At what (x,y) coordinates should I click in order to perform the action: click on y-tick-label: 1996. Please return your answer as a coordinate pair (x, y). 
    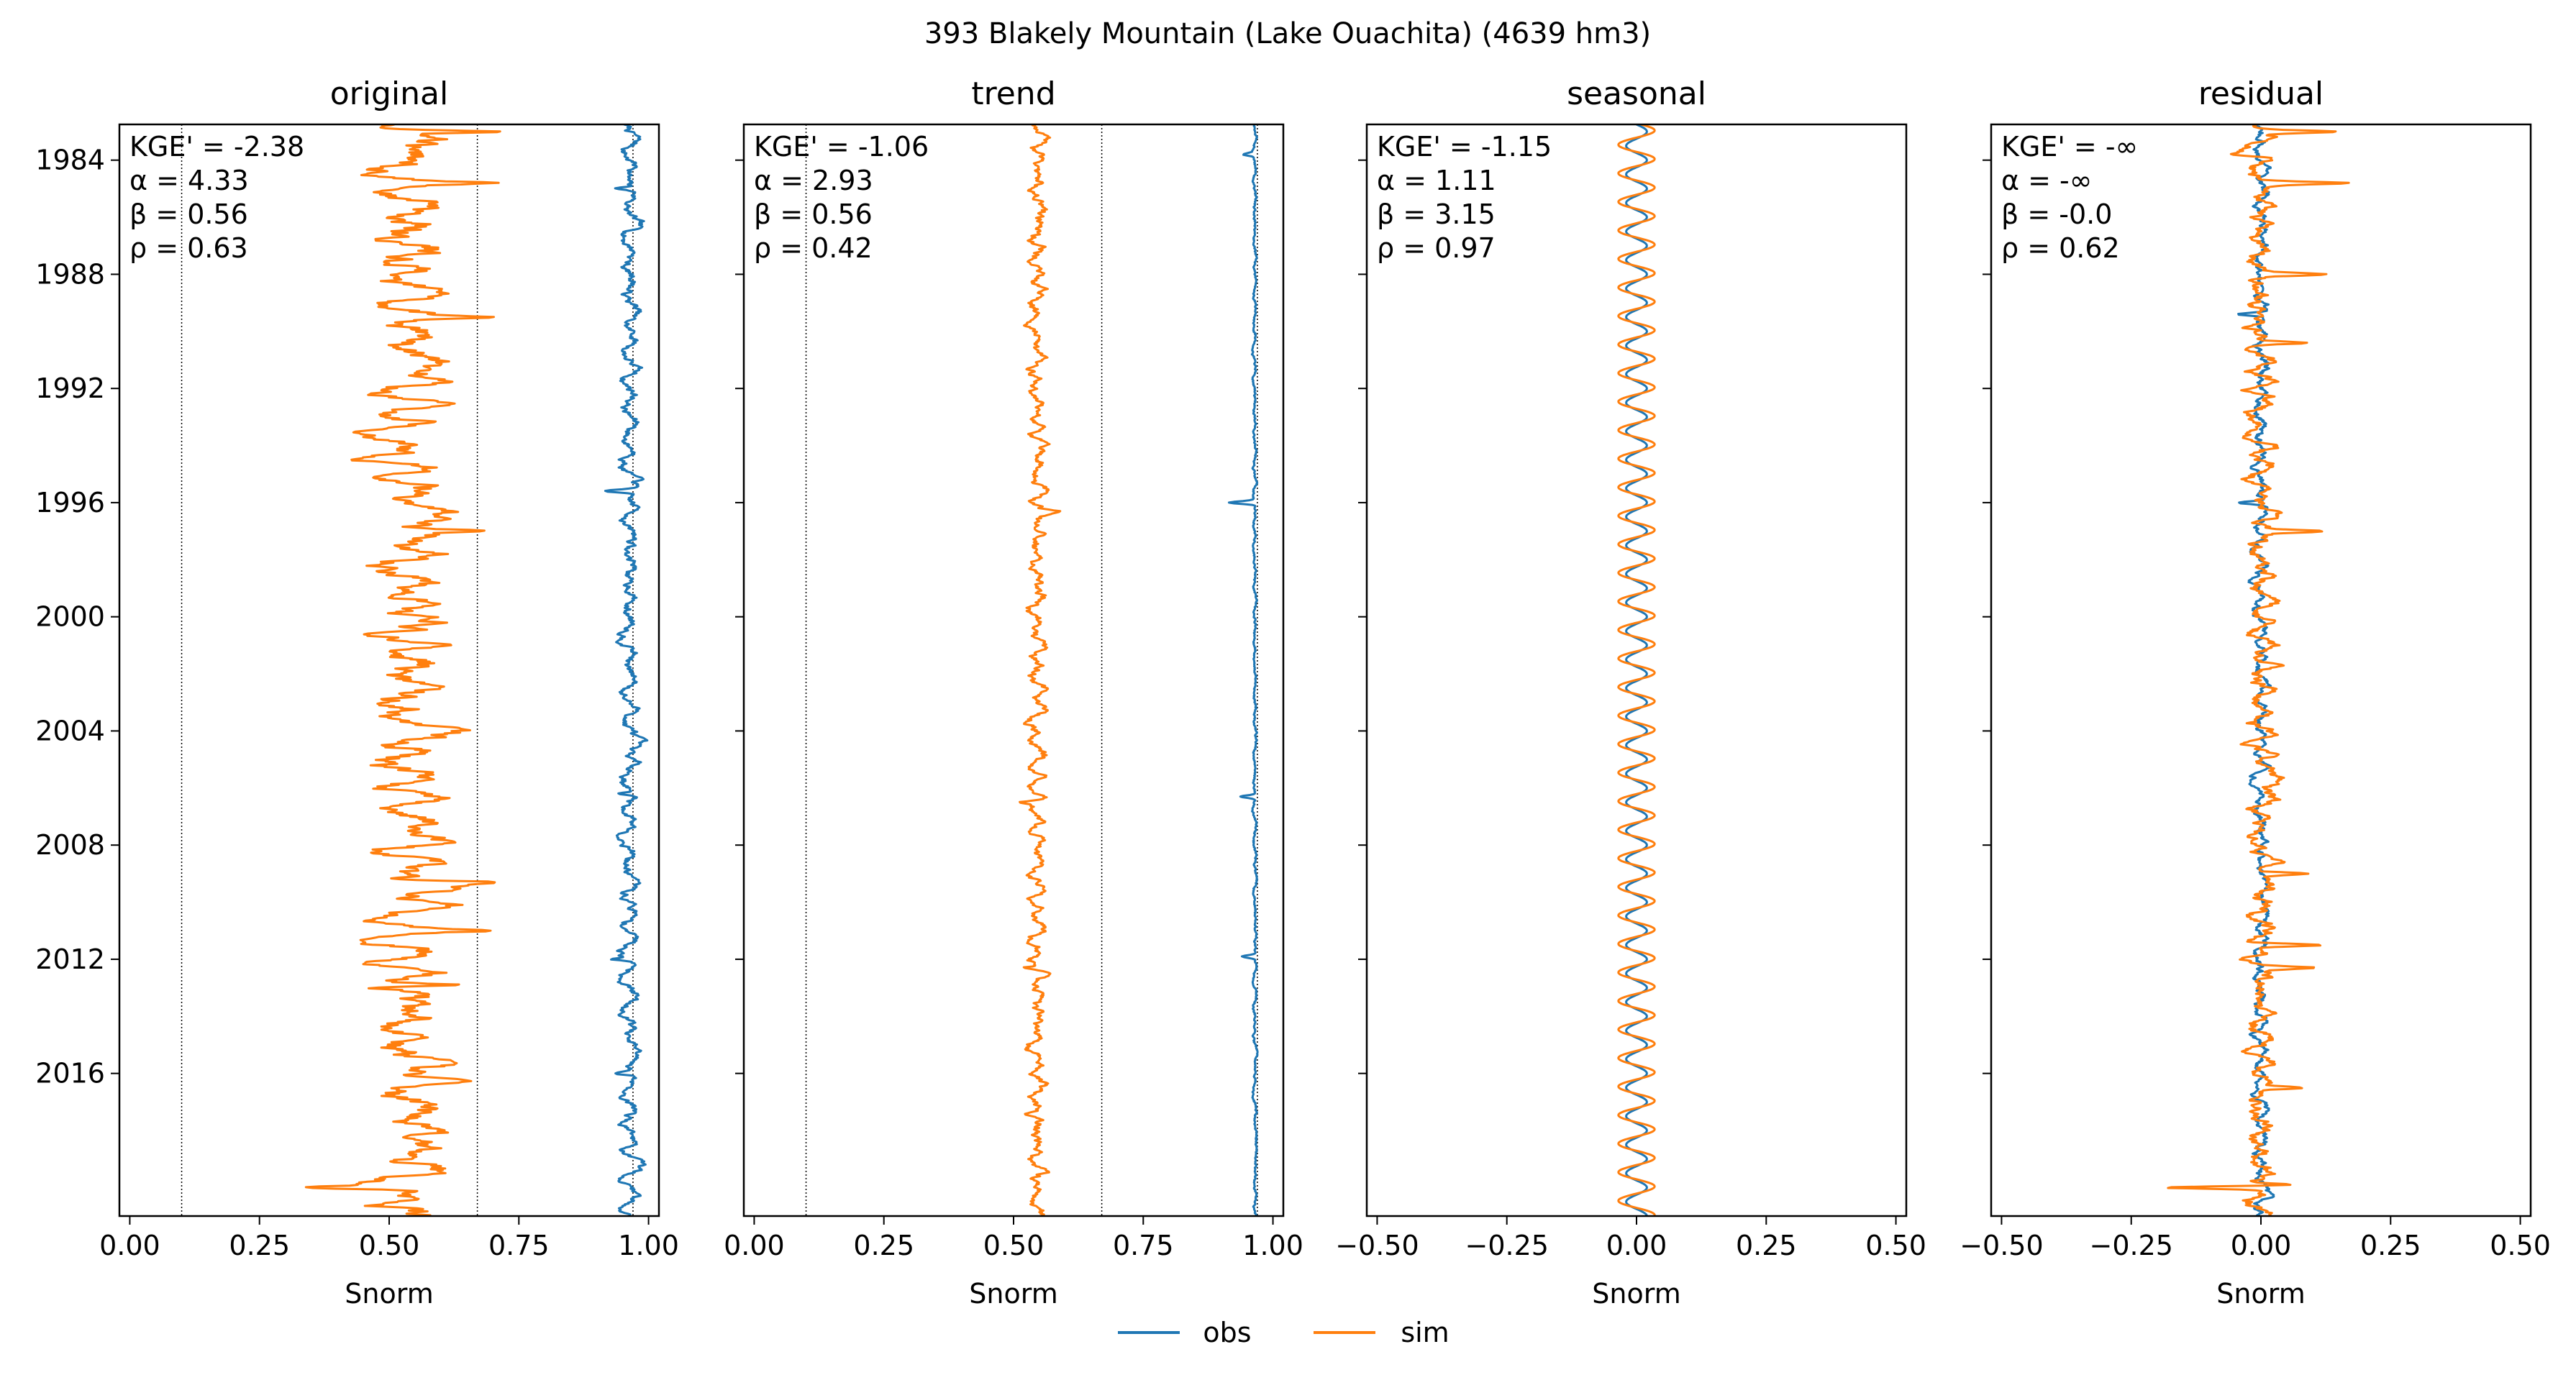
    Looking at the image, I should click on (70, 502).